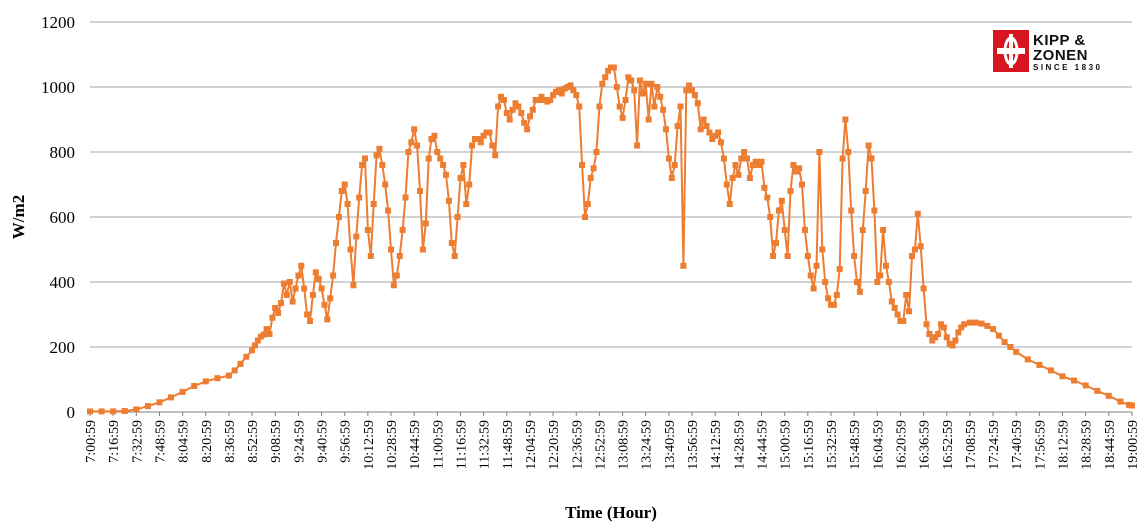  Describe the element at coordinates (1068, 67) in the screenshot. I see `logo-sub: SINCE 1830` at that location.